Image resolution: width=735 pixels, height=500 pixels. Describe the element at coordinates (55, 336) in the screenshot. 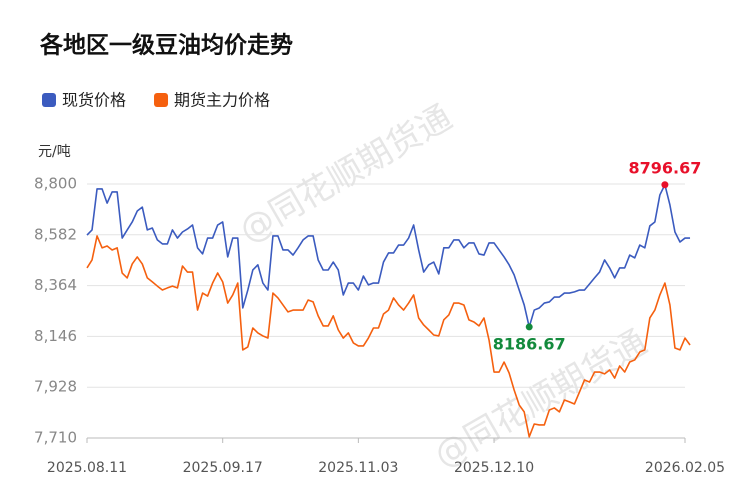

I see `y-tick-label: 8,146` at that location.